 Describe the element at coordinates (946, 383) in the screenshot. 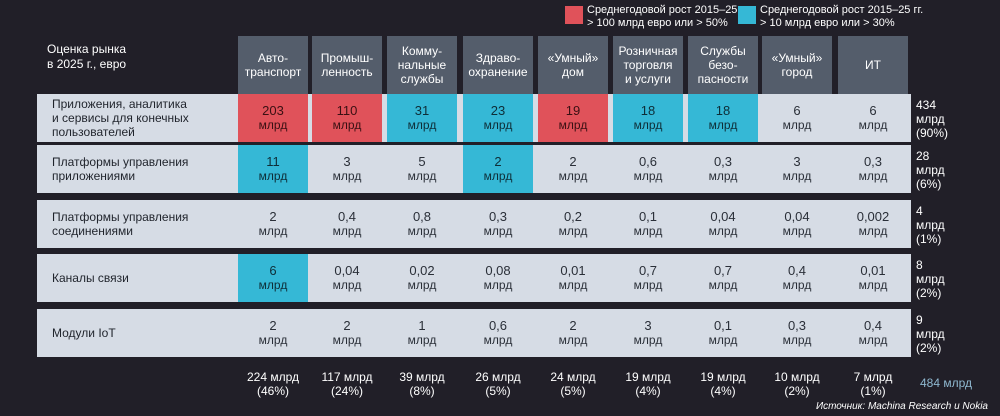

I see `grand-total: 484 млрд` at that location.